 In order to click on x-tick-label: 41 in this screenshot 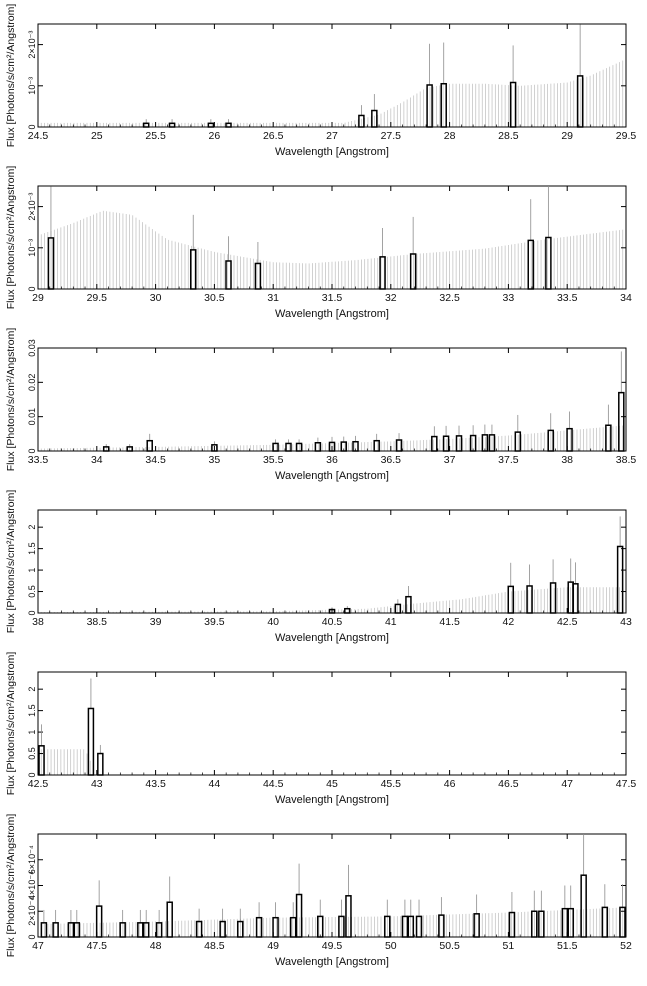, I will do `click(391, 622)`.